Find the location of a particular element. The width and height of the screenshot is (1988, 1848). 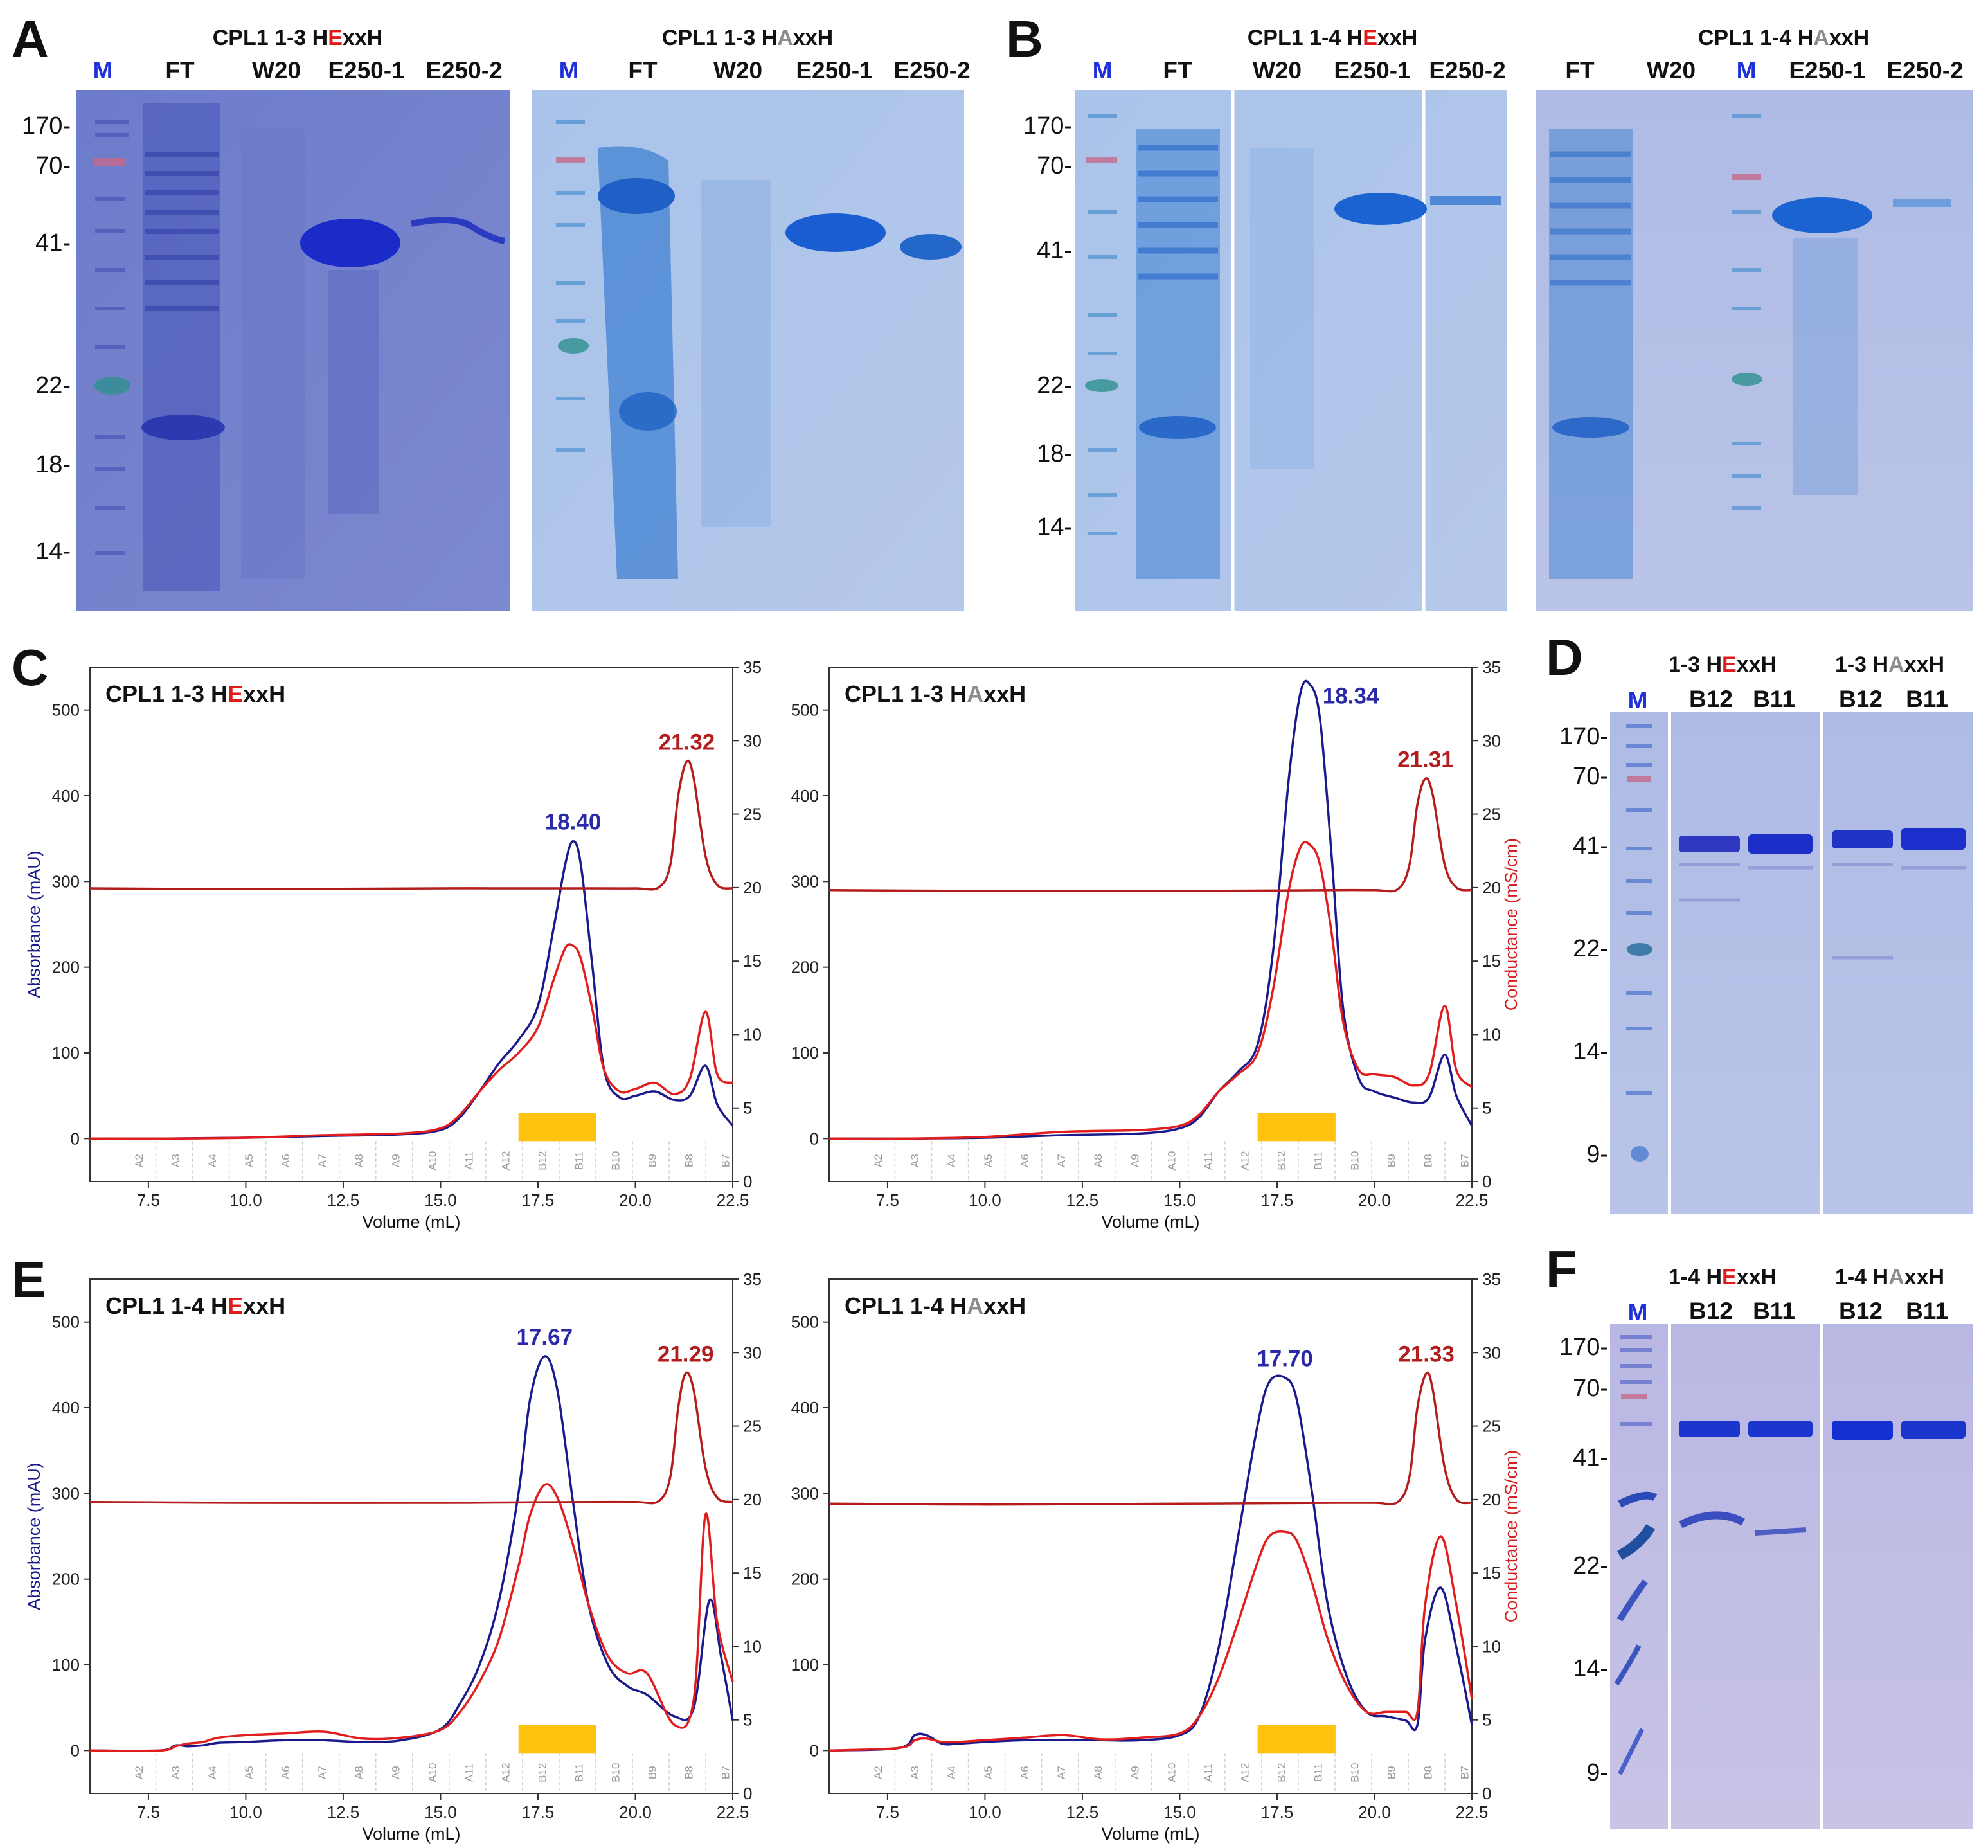

peak-label: 21.32 is located at coordinates (687, 742).